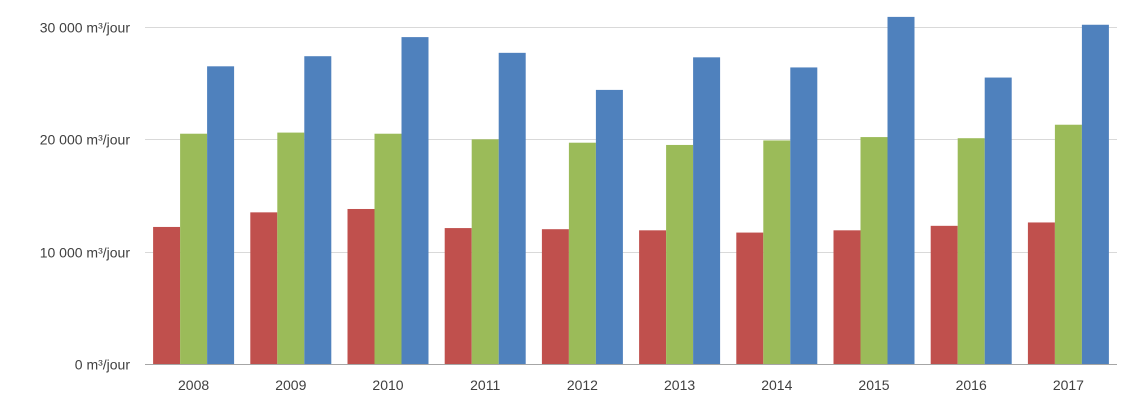  Describe the element at coordinates (776, 385) in the screenshot. I see `x-tick-label: 2014` at that location.